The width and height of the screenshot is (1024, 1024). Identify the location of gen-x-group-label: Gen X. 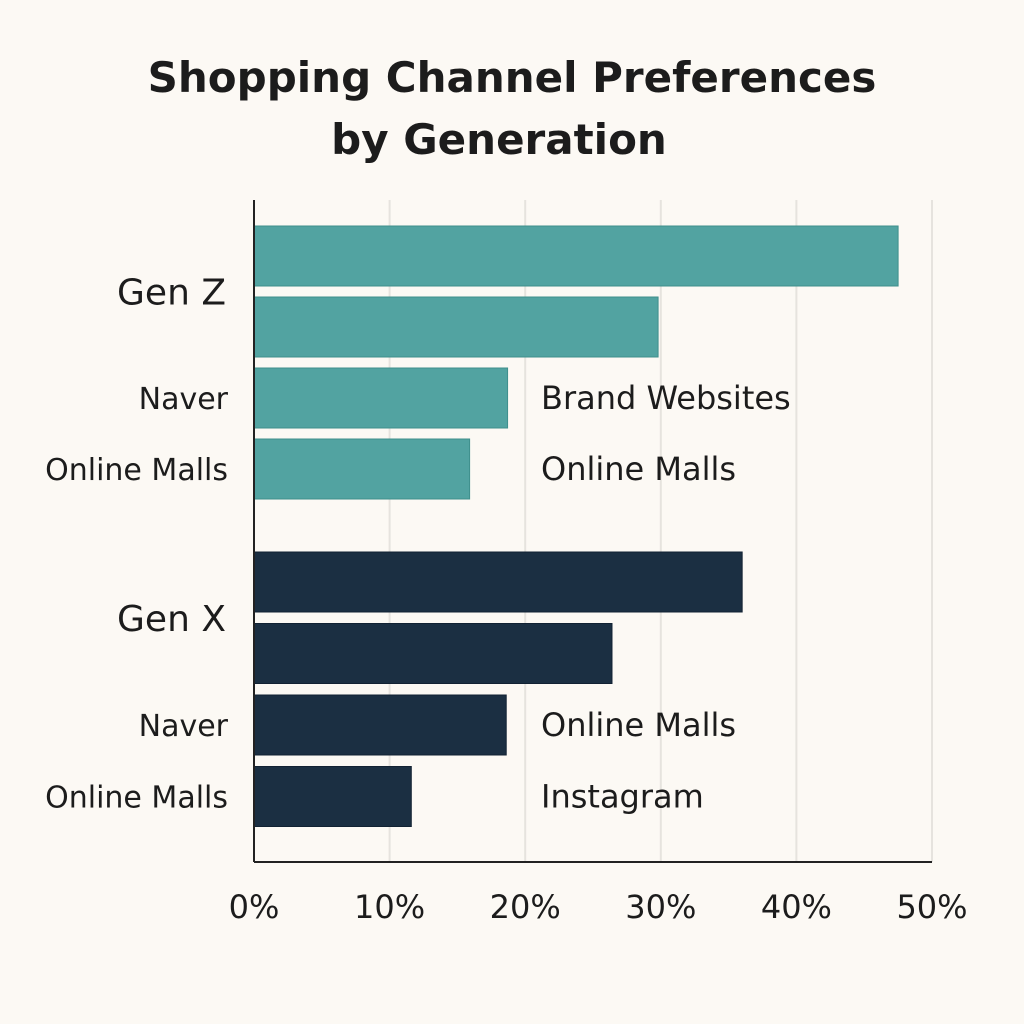
(171, 619).